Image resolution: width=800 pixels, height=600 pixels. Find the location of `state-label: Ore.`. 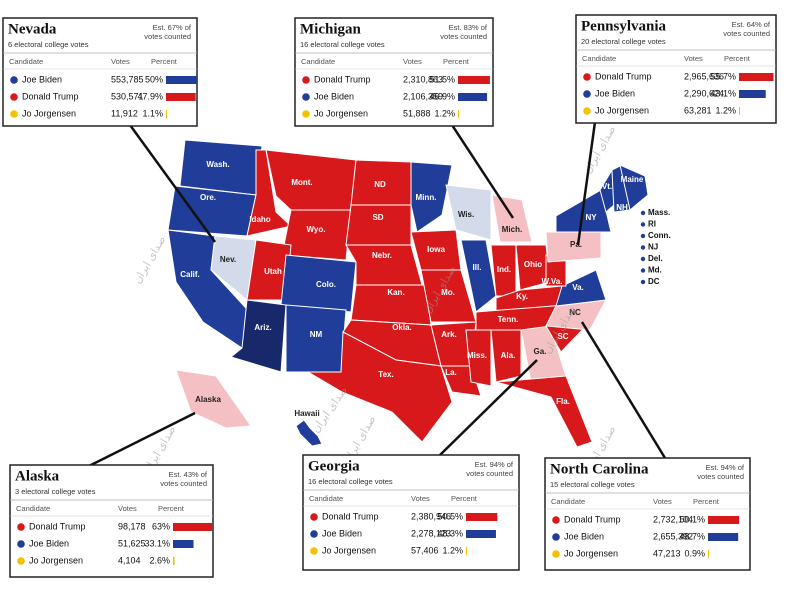

state-label: Ore. is located at coordinates (208, 197).